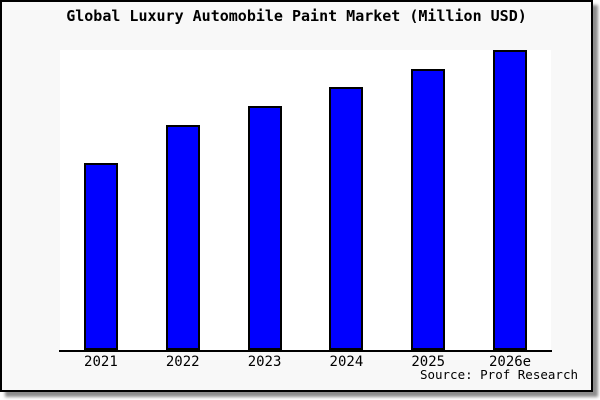 This screenshot has width=600, height=400. I want to click on bar-slot-2026e, so click(510, 200).